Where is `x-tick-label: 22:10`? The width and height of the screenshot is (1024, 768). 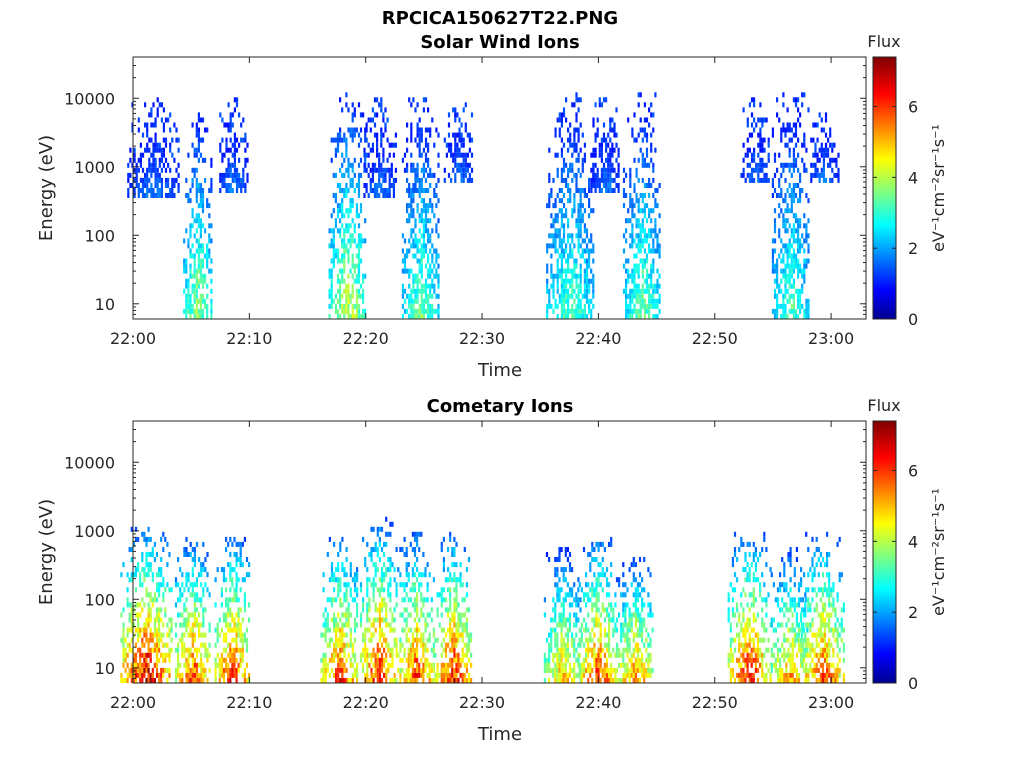
x-tick-label: 22:10 is located at coordinates (249, 338).